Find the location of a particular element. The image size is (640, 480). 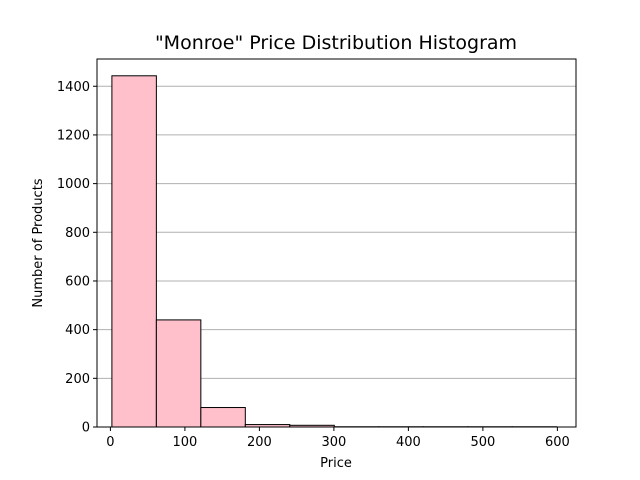

y-tick-label: 0 is located at coordinates (86, 428).